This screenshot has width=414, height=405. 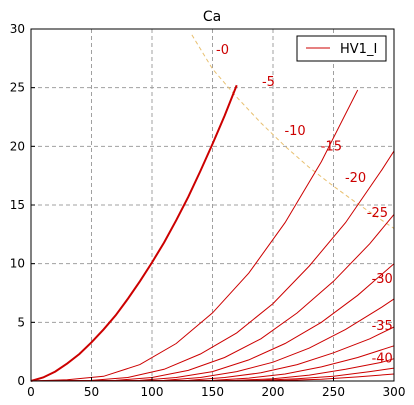 What do you see at coordinates (17, 88) in the screenshot?
I see `y-tick-label: 25` at bounding box center [17, 88].